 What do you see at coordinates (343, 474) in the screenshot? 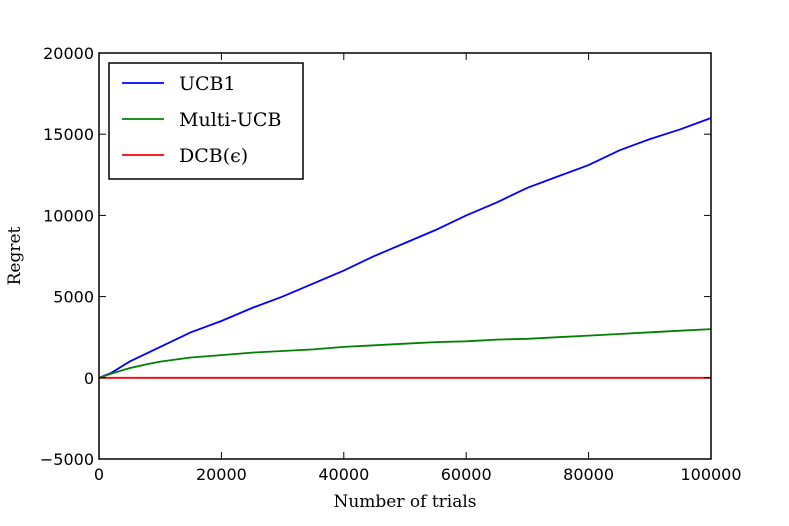
I see `x-tick-label: 40000` at bounding box center [343, 474].